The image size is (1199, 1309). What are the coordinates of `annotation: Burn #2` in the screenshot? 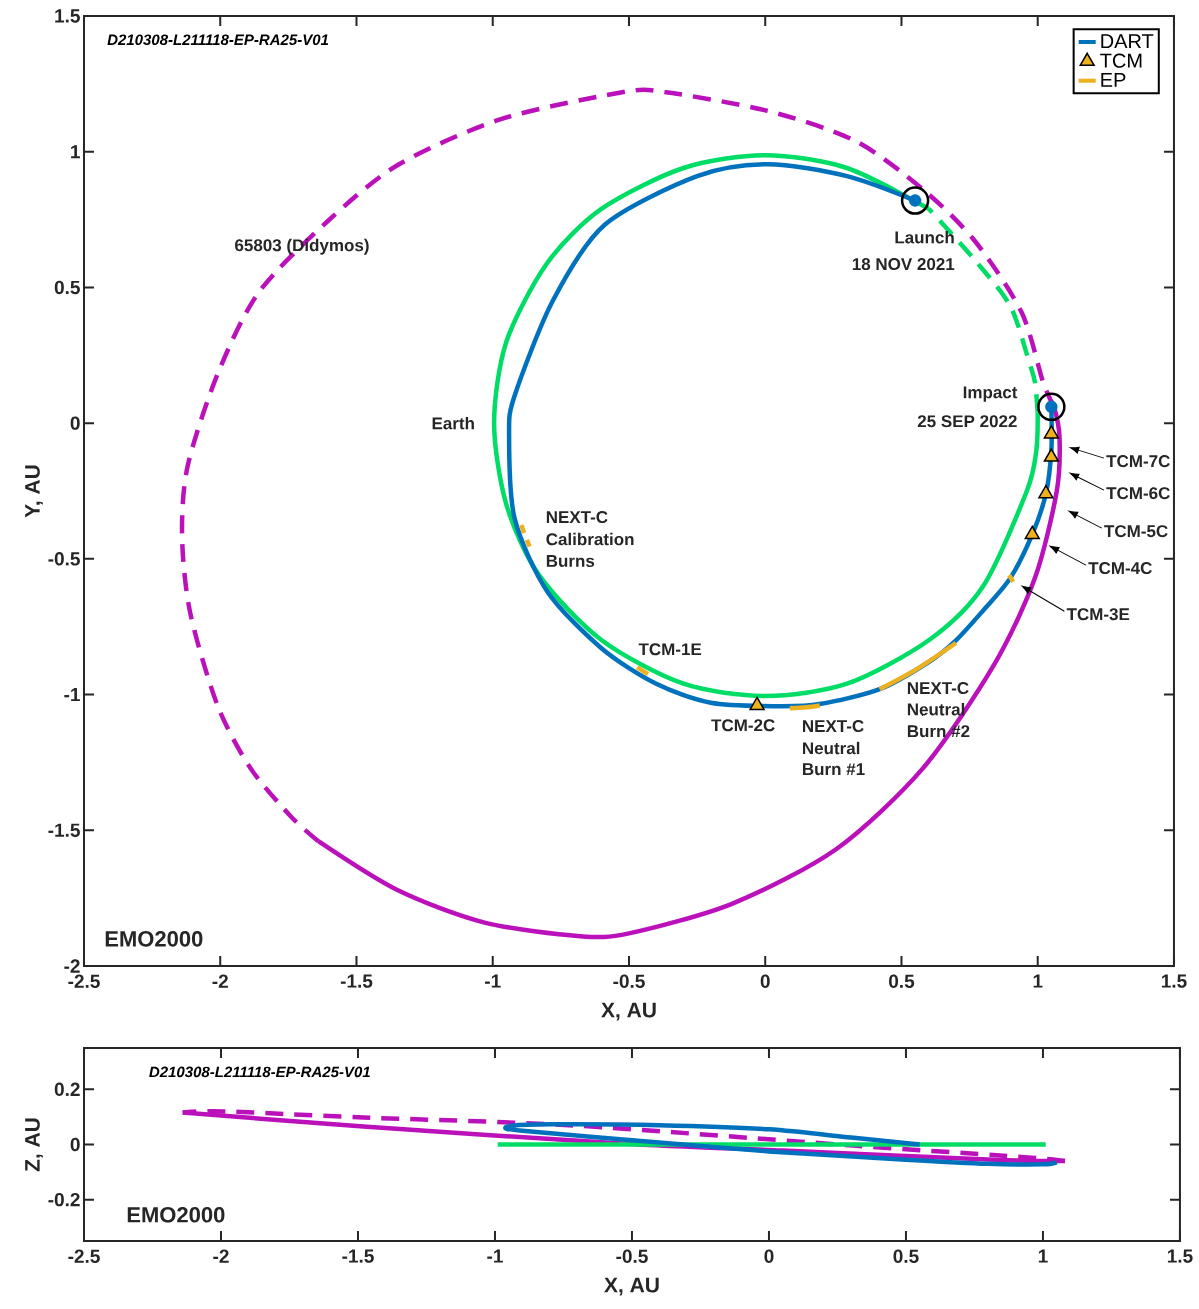 It's located at (938, 731).